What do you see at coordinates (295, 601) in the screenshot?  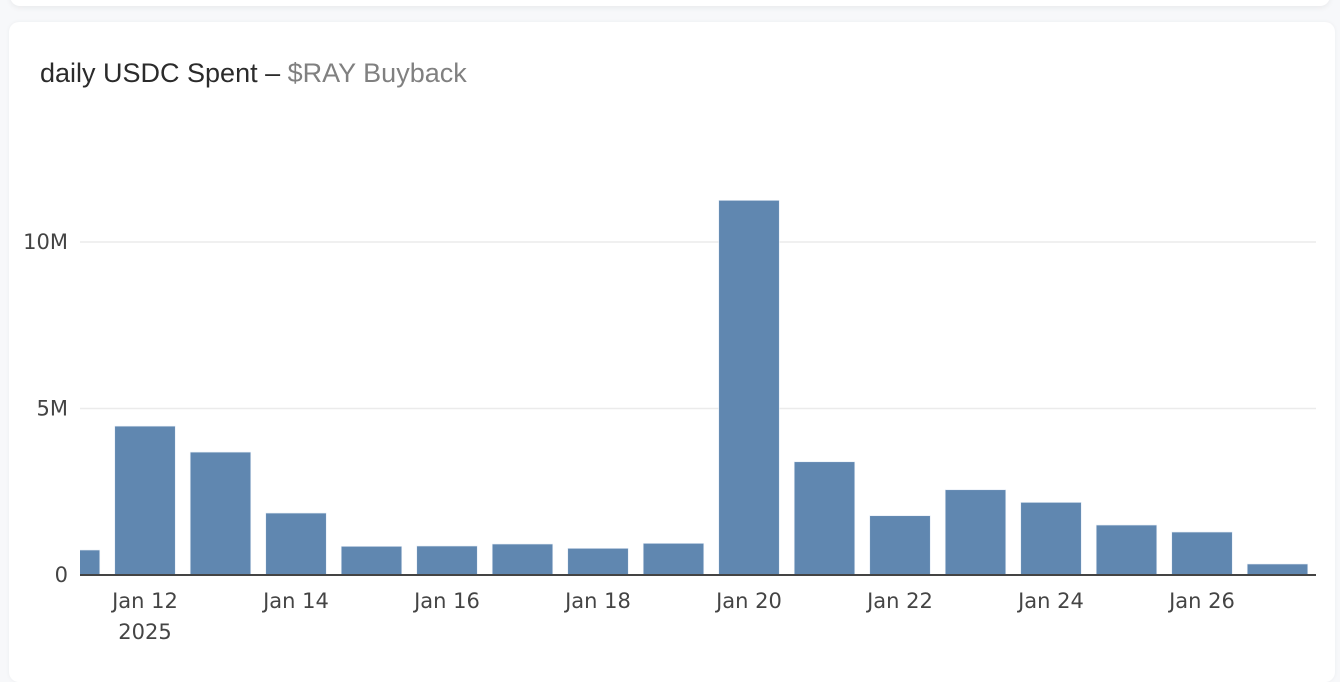 I see `x-tick-label: Jan 14` at bounding box center [295, 601].